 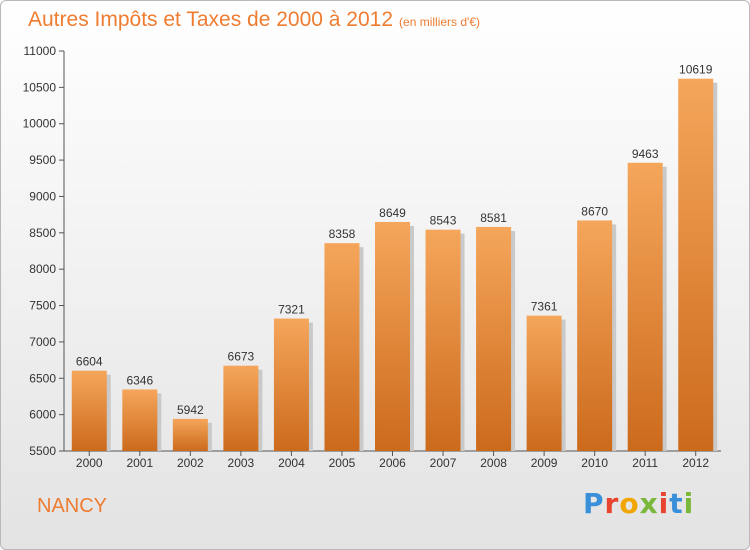 I want to click on logo-letter: P, so click(x=594, y=503).